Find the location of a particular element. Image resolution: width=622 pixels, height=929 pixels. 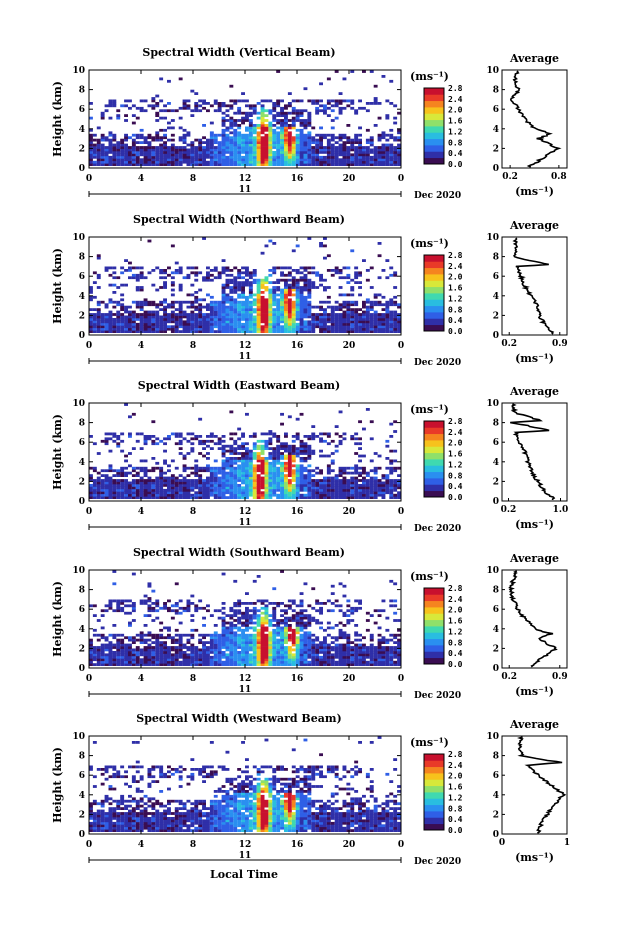

date-day: 11 is located at coordinates (245, 523).